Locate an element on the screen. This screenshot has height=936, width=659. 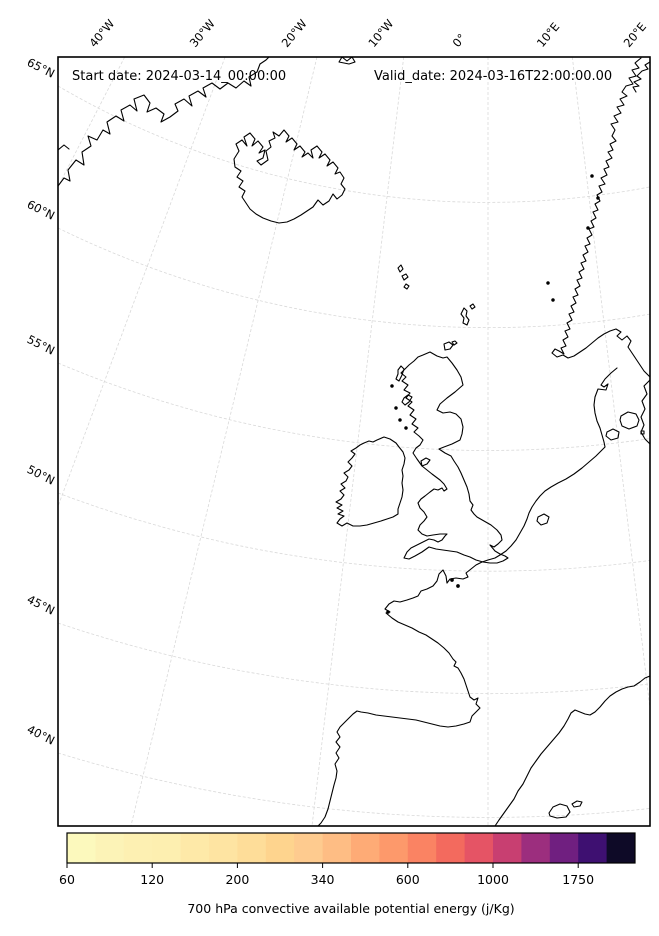
channel-islands is located at coordinates (423, 596).